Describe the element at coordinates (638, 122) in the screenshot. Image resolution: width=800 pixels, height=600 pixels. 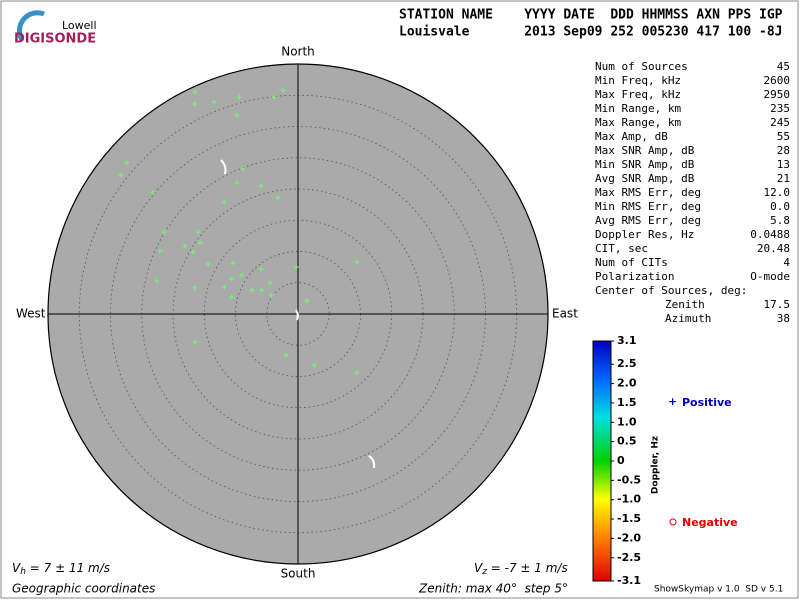
I see `stat-label: Max Range, km` at that location.